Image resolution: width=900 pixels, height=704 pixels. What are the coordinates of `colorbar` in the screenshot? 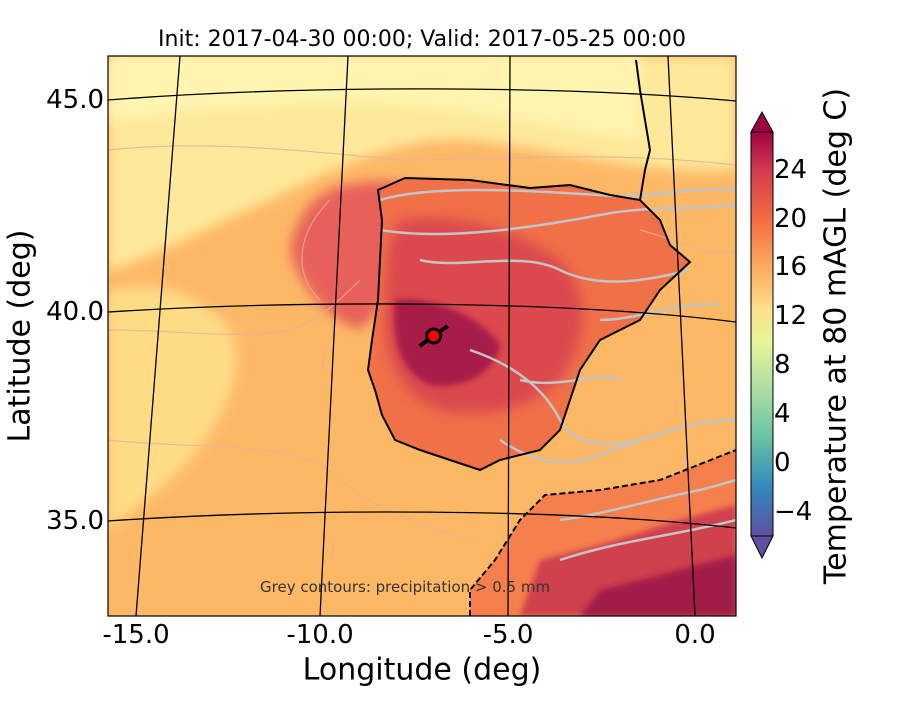 It's located at (762, 335).